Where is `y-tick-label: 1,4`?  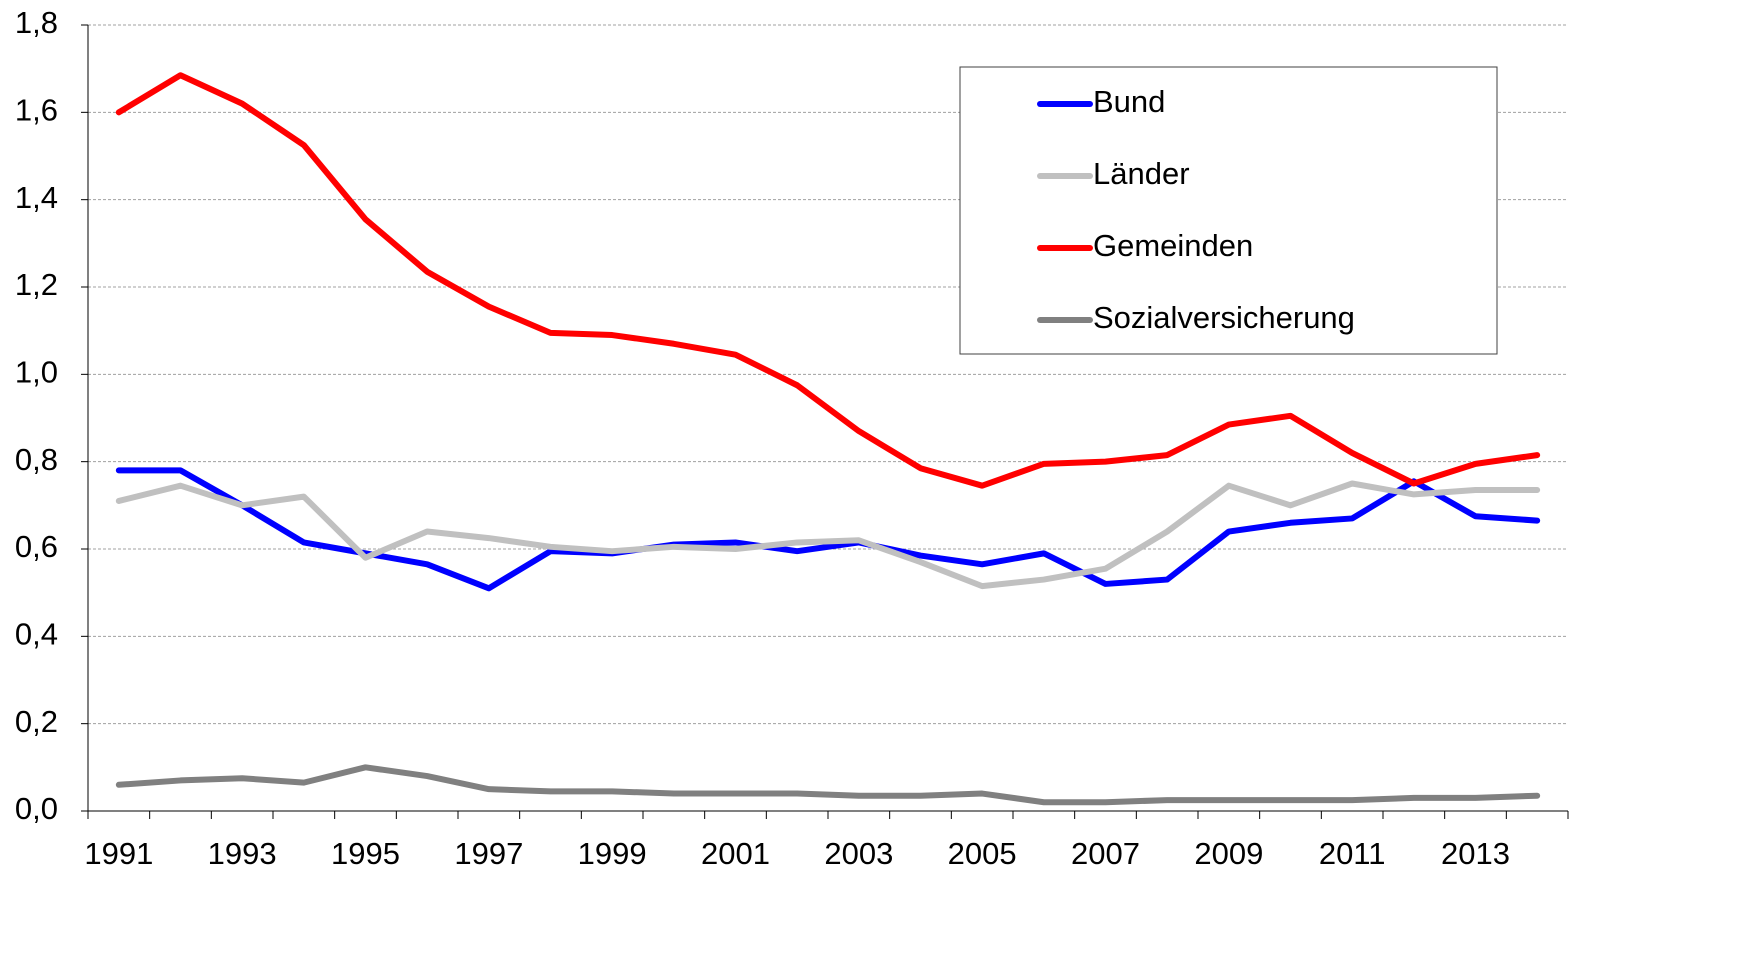 y-tick-label: 1,4 is located at coordinates (36, 197).